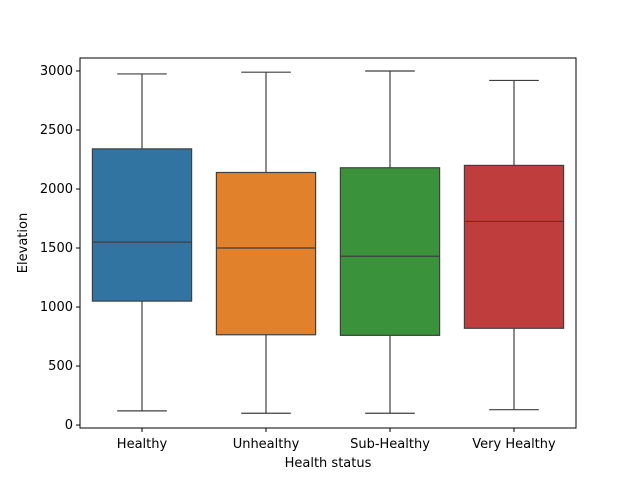  Describe the element at coordinates (56, 71) in the screenshot. I see `y-tick-label: 3000` at that location.